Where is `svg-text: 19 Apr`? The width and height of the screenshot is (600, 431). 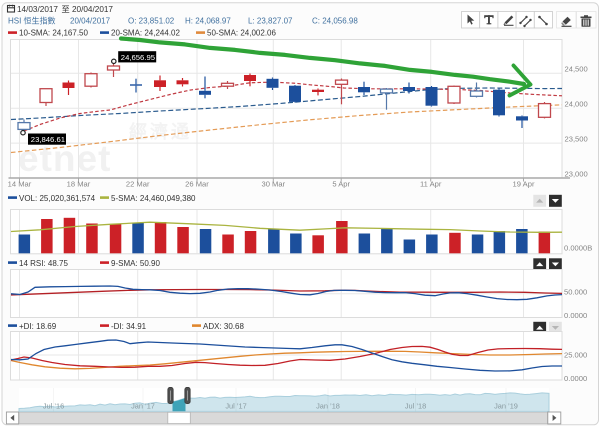
svg-text: 19 Apr is located at coordinates (524, 184).